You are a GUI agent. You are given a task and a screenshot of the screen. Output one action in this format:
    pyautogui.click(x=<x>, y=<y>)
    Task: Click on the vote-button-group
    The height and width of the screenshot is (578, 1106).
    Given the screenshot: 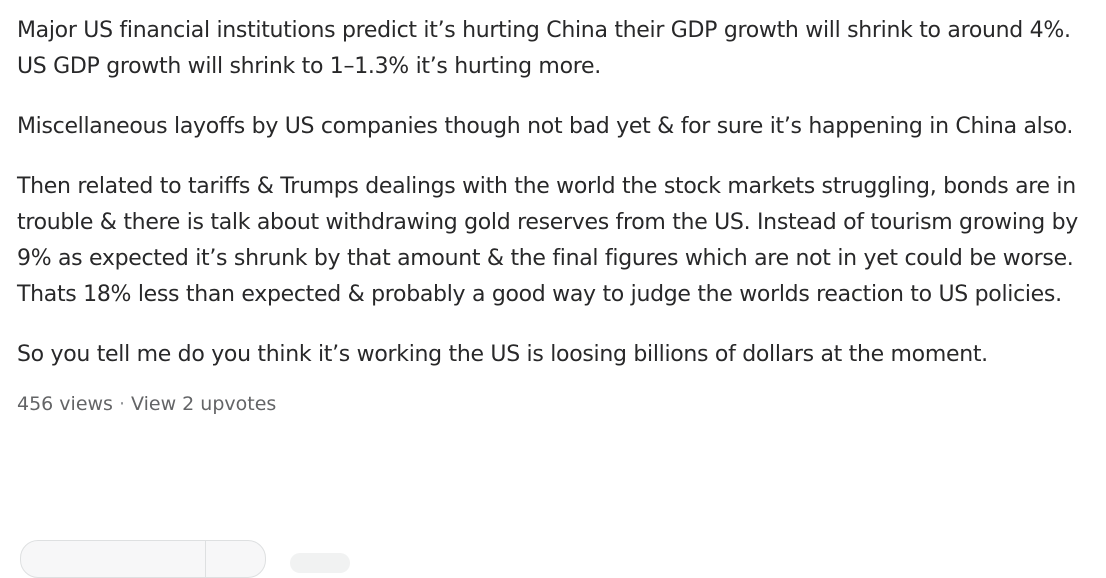 What is the action you would take?
    pyautogui.click(x=143, y=559)
    